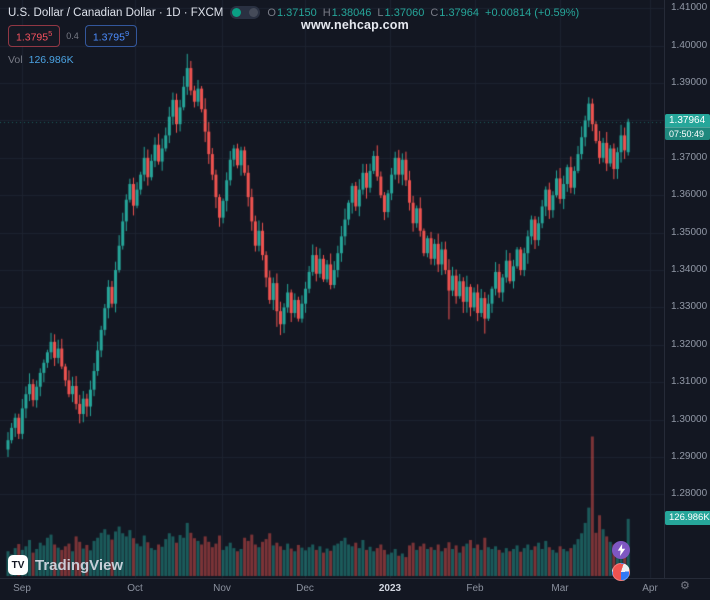 This screenshot has width=710, height=600. Describe the element at coordinates (305, 588) in the screenshot. I see `time-tick-label: Dec` at that location.